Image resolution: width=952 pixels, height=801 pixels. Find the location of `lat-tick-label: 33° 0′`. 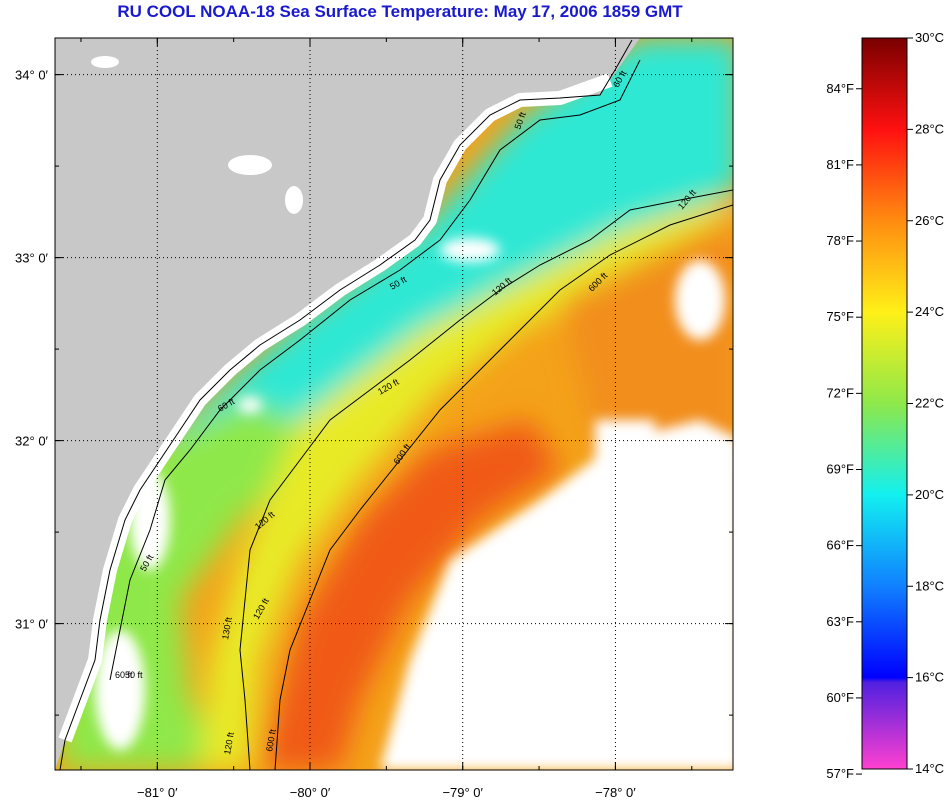

lat-tick-label: 33° 0′ is located at coordinates (32, 258).